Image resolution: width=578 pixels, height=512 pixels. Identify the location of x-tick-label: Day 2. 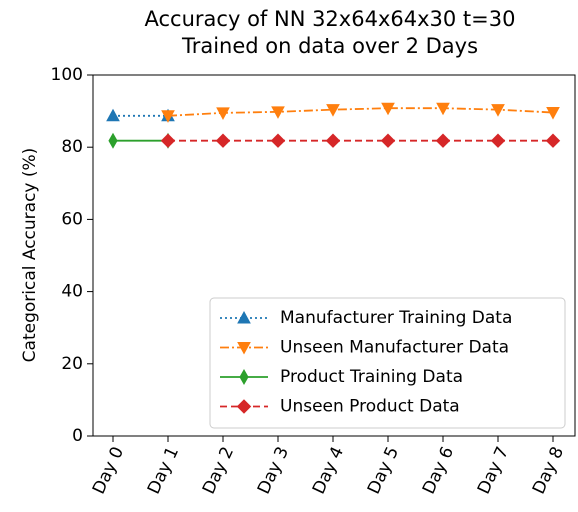
(218, 471).